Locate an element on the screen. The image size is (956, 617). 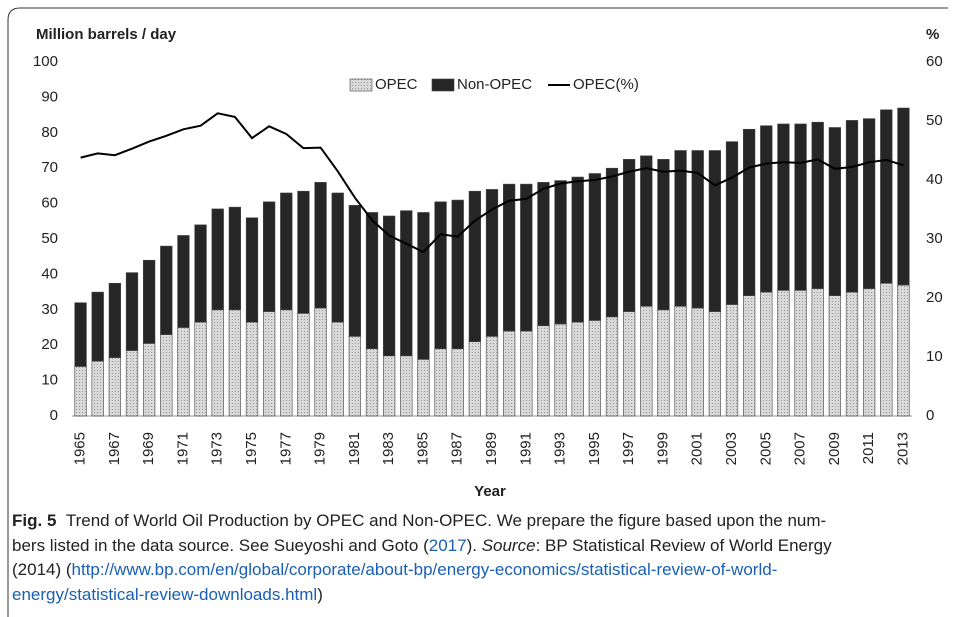
x-tick-label: 1975 is located at coordinates (251, 448).